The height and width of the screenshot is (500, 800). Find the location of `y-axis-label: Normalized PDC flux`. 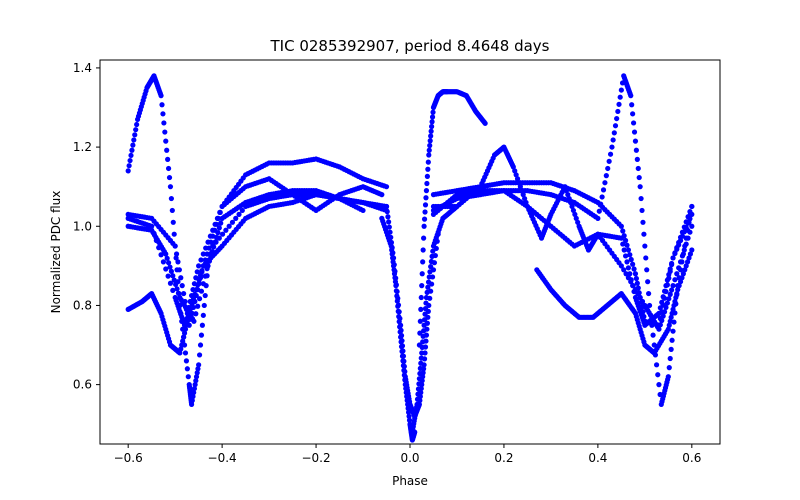

y-axis-label: Normalized PDC flux is located at coordinates (56, 252).